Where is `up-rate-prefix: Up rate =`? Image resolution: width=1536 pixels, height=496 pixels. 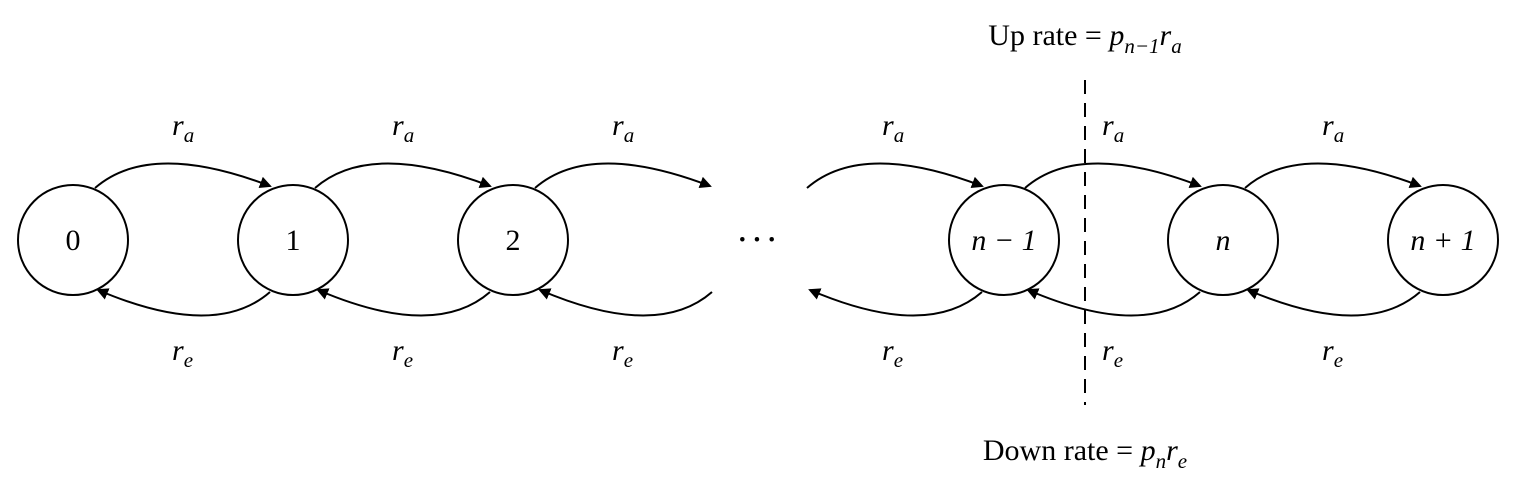 up-rate-prefix: Up rate = is located at coordinates (1048, 35).